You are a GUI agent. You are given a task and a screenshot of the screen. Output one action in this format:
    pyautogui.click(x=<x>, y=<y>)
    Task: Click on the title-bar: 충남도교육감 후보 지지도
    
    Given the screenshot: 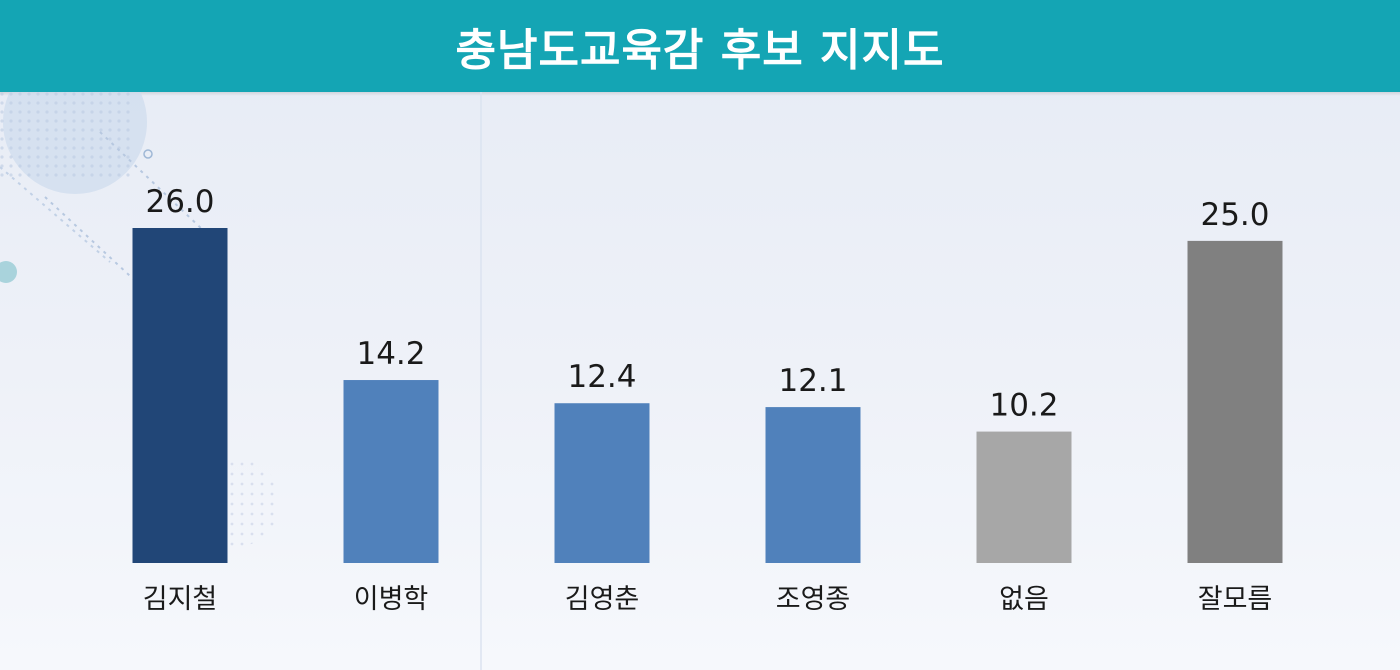 What is the action you would take?
    pyautogui.click(x=700, y=48)
    